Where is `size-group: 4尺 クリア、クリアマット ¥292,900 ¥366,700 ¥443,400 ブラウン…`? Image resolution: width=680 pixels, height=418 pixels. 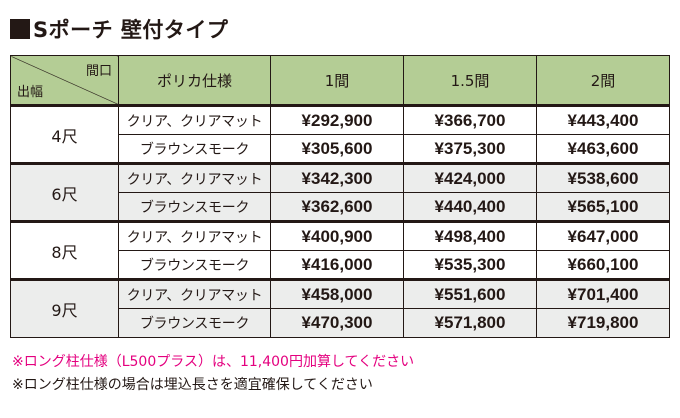
size-group: 4尺 クリア、クリアマット ¥292,900 ¥366,700 ¥443,400 ブラウン… is located at coordinates (340, 134).